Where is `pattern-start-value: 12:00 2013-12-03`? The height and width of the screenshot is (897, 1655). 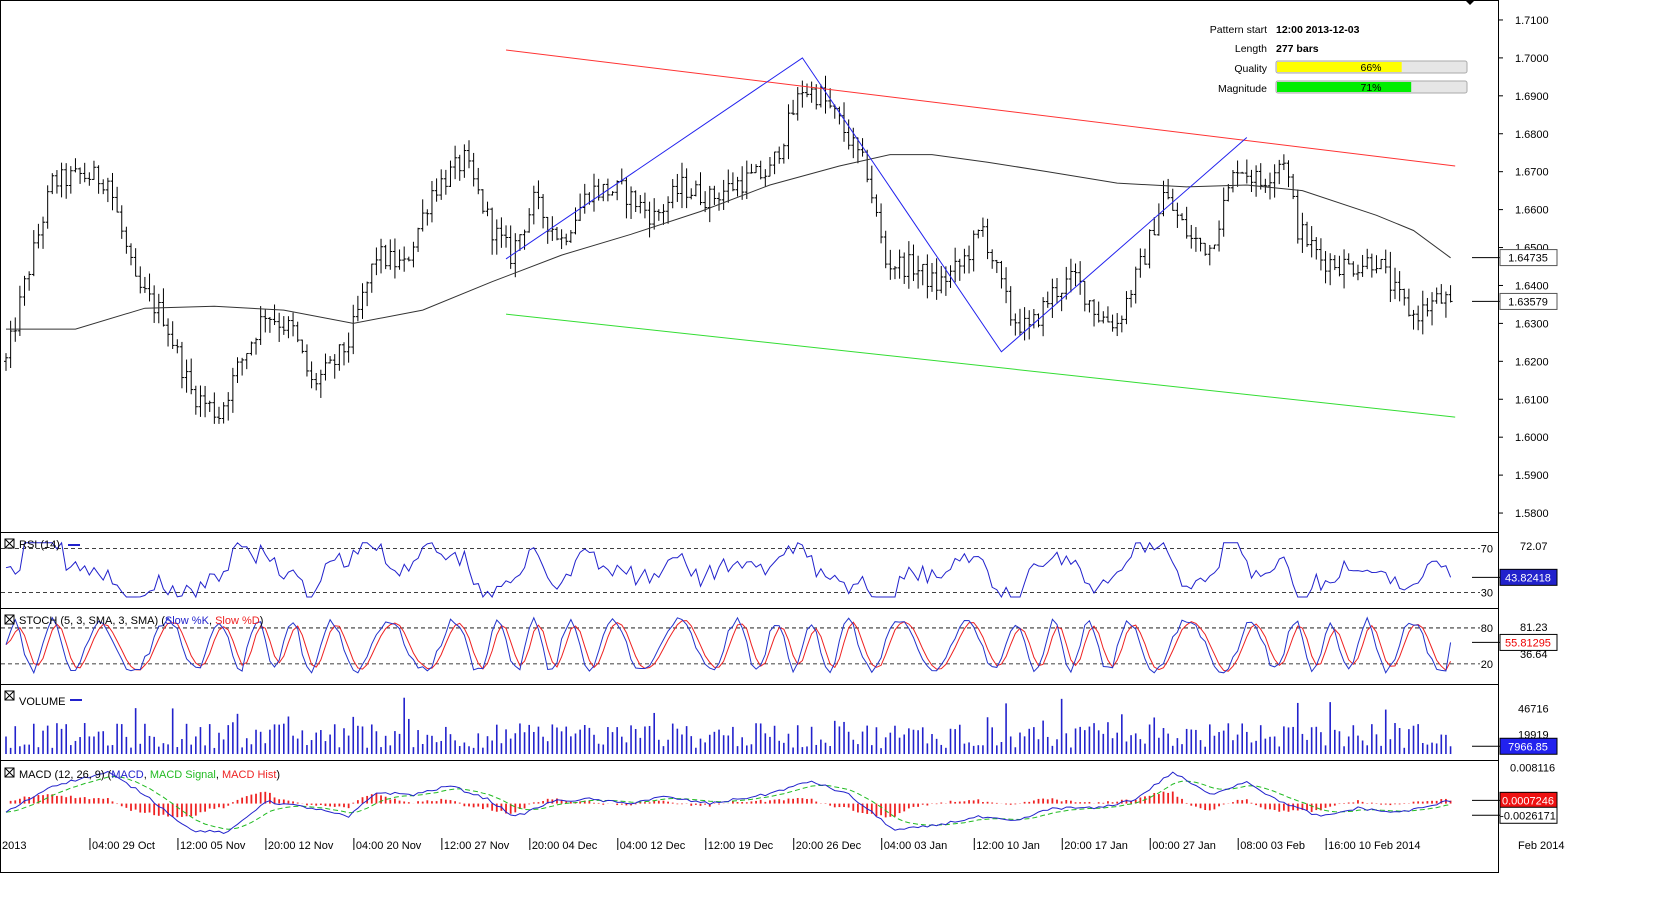
pattern-start-value: 12:00 2013-12-03 is located at coordinates (1318, 30).